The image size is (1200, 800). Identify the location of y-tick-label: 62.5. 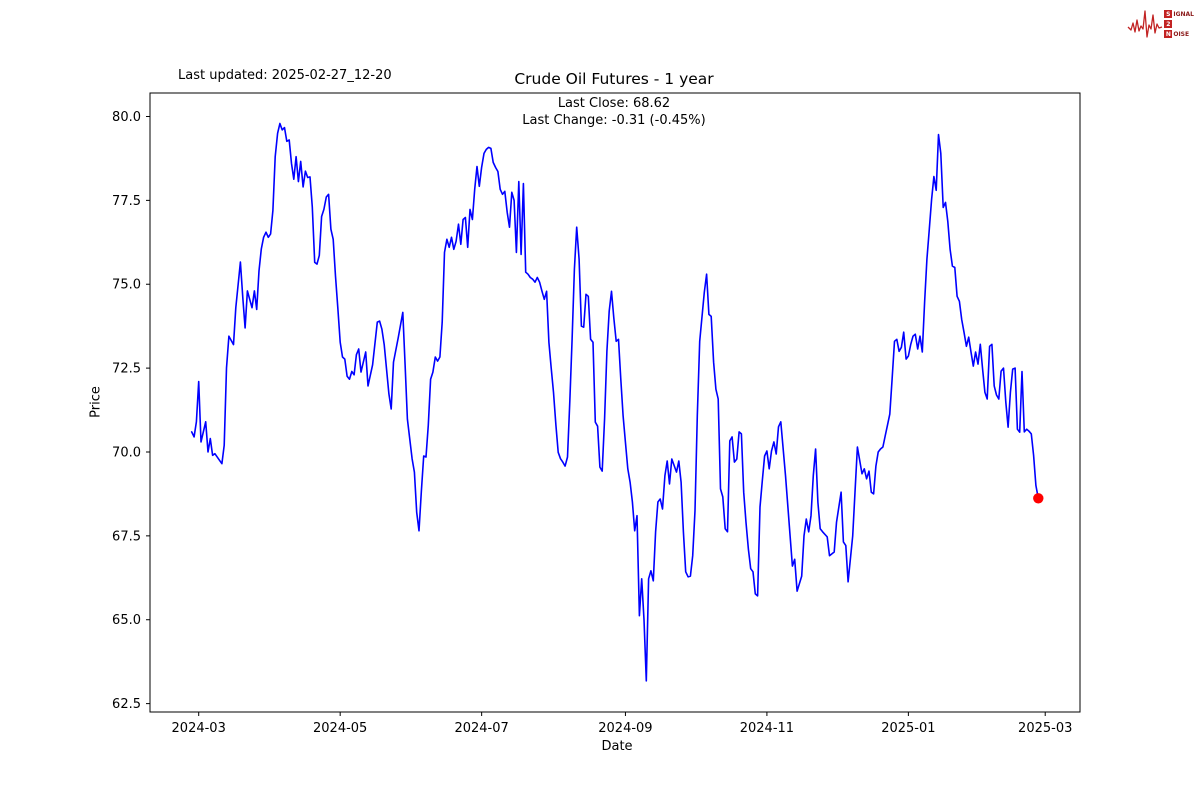
(126, 704).